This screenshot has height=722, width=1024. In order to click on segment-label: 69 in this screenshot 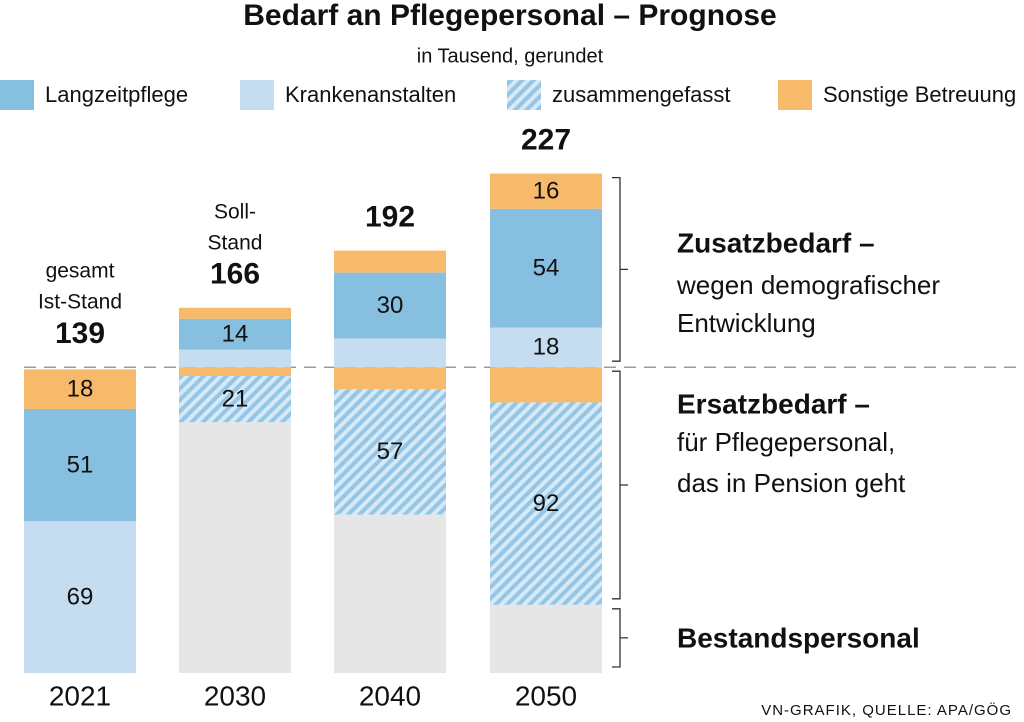, I will do `click(80, 596)`.